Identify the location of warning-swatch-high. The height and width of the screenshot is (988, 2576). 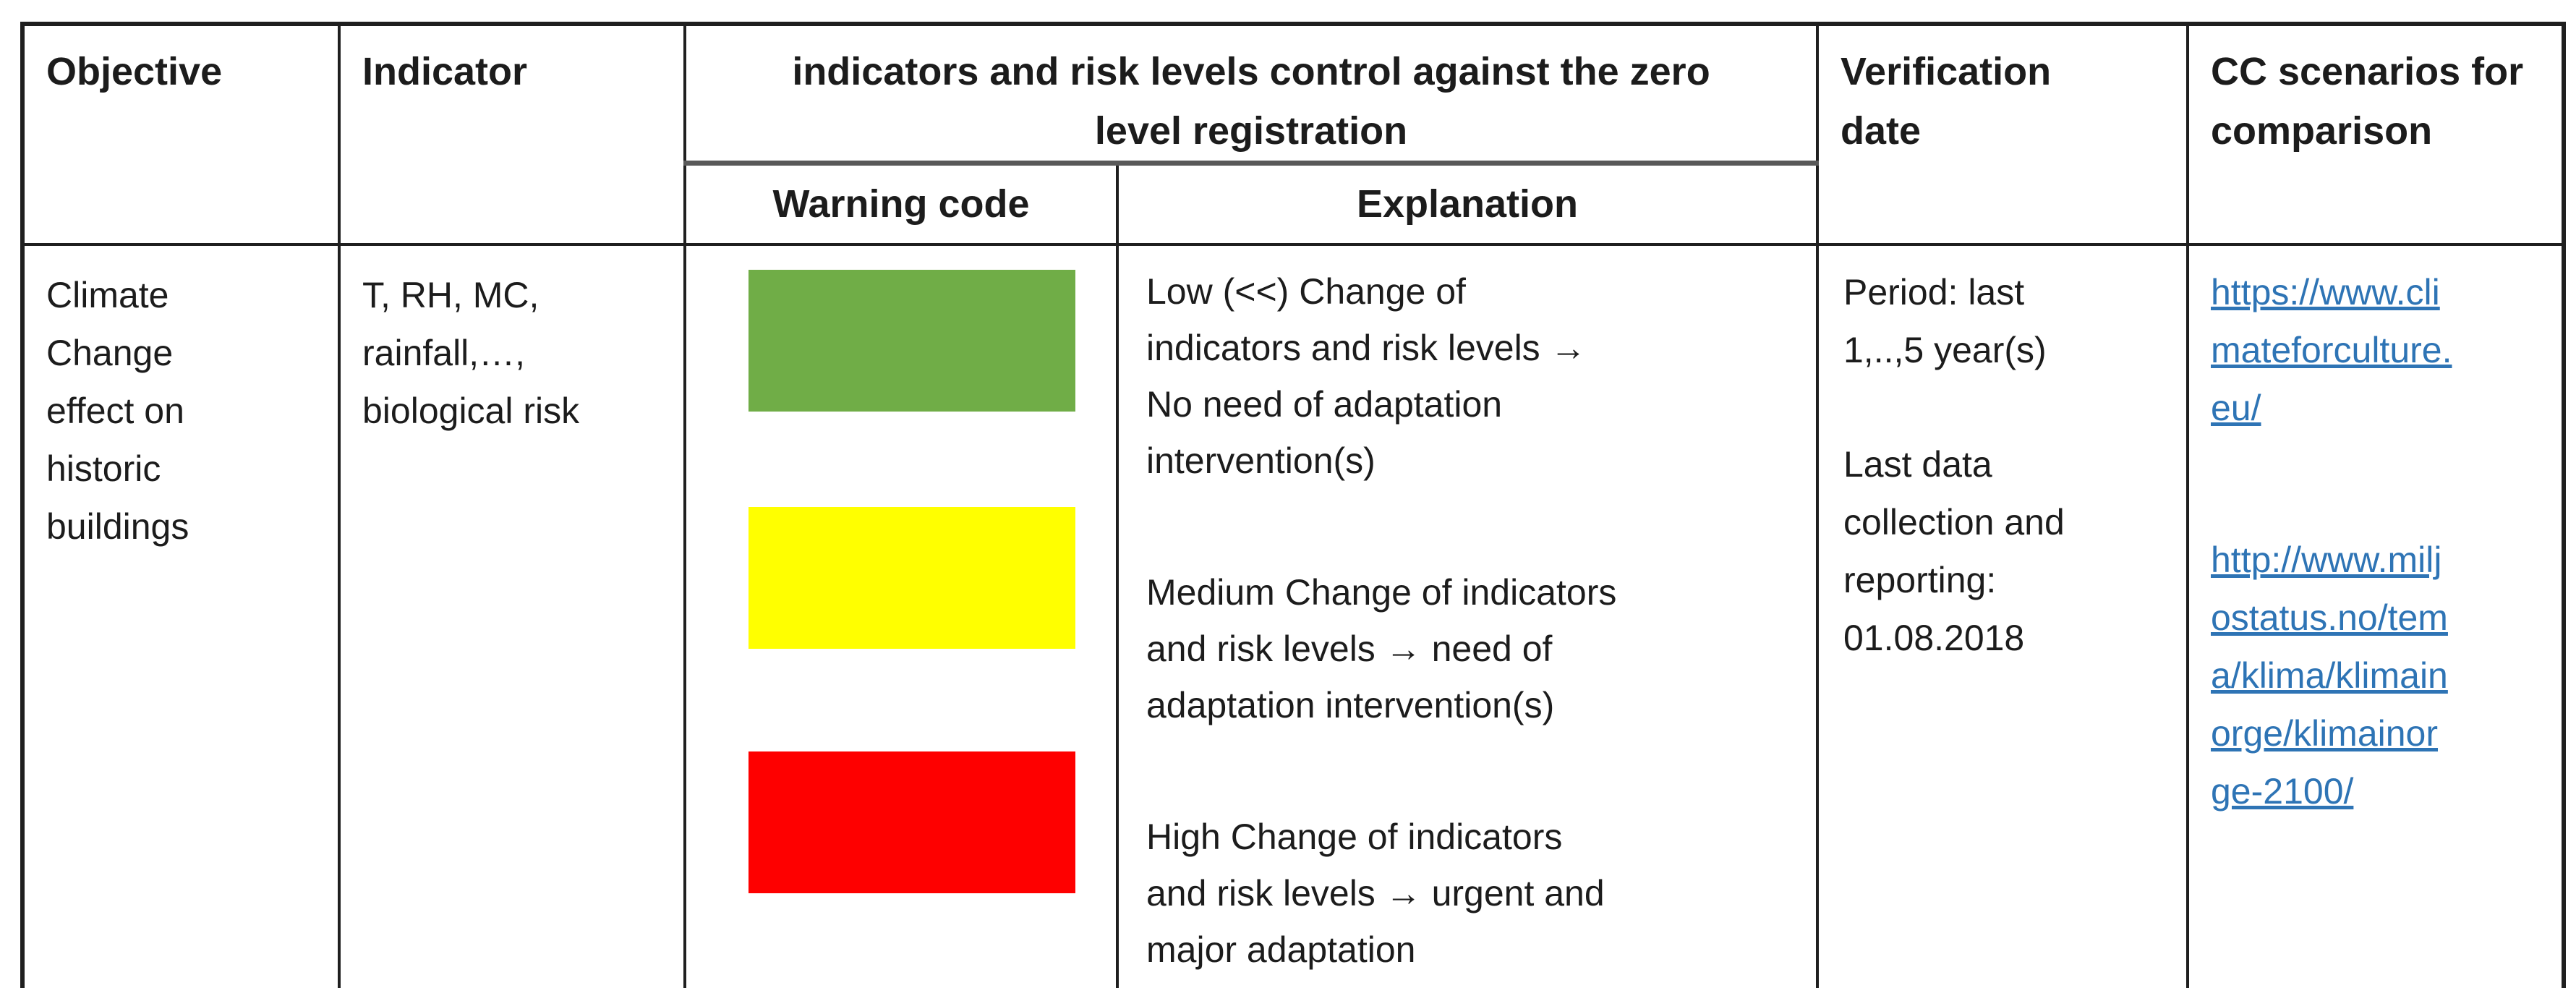
(912, 822).